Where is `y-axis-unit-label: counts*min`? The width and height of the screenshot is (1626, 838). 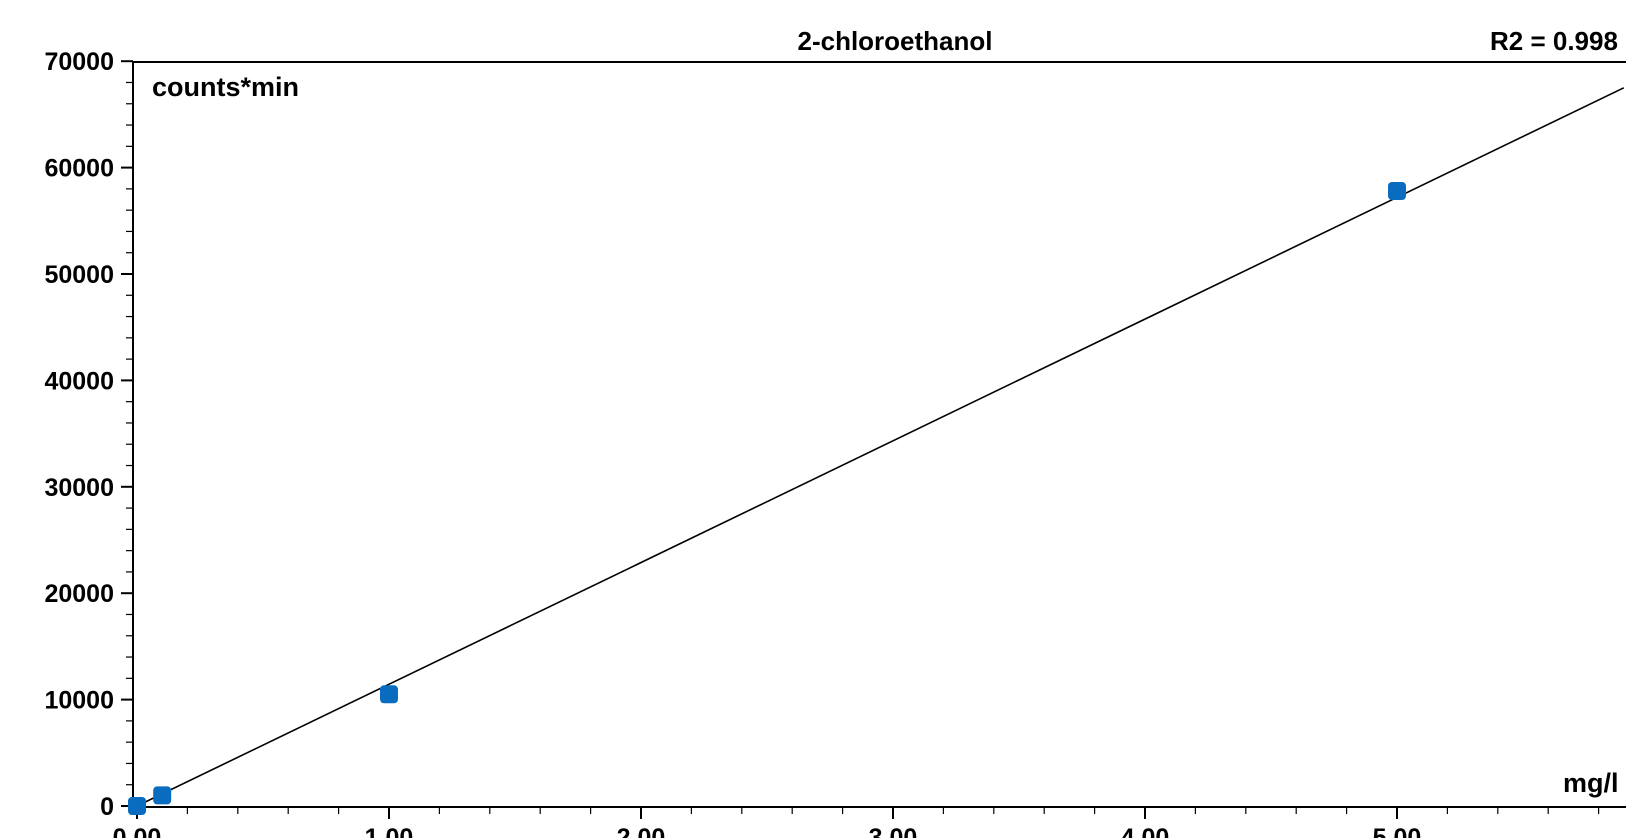
y-axis-unit-label: counts*min is located at coordinates (225, 87).